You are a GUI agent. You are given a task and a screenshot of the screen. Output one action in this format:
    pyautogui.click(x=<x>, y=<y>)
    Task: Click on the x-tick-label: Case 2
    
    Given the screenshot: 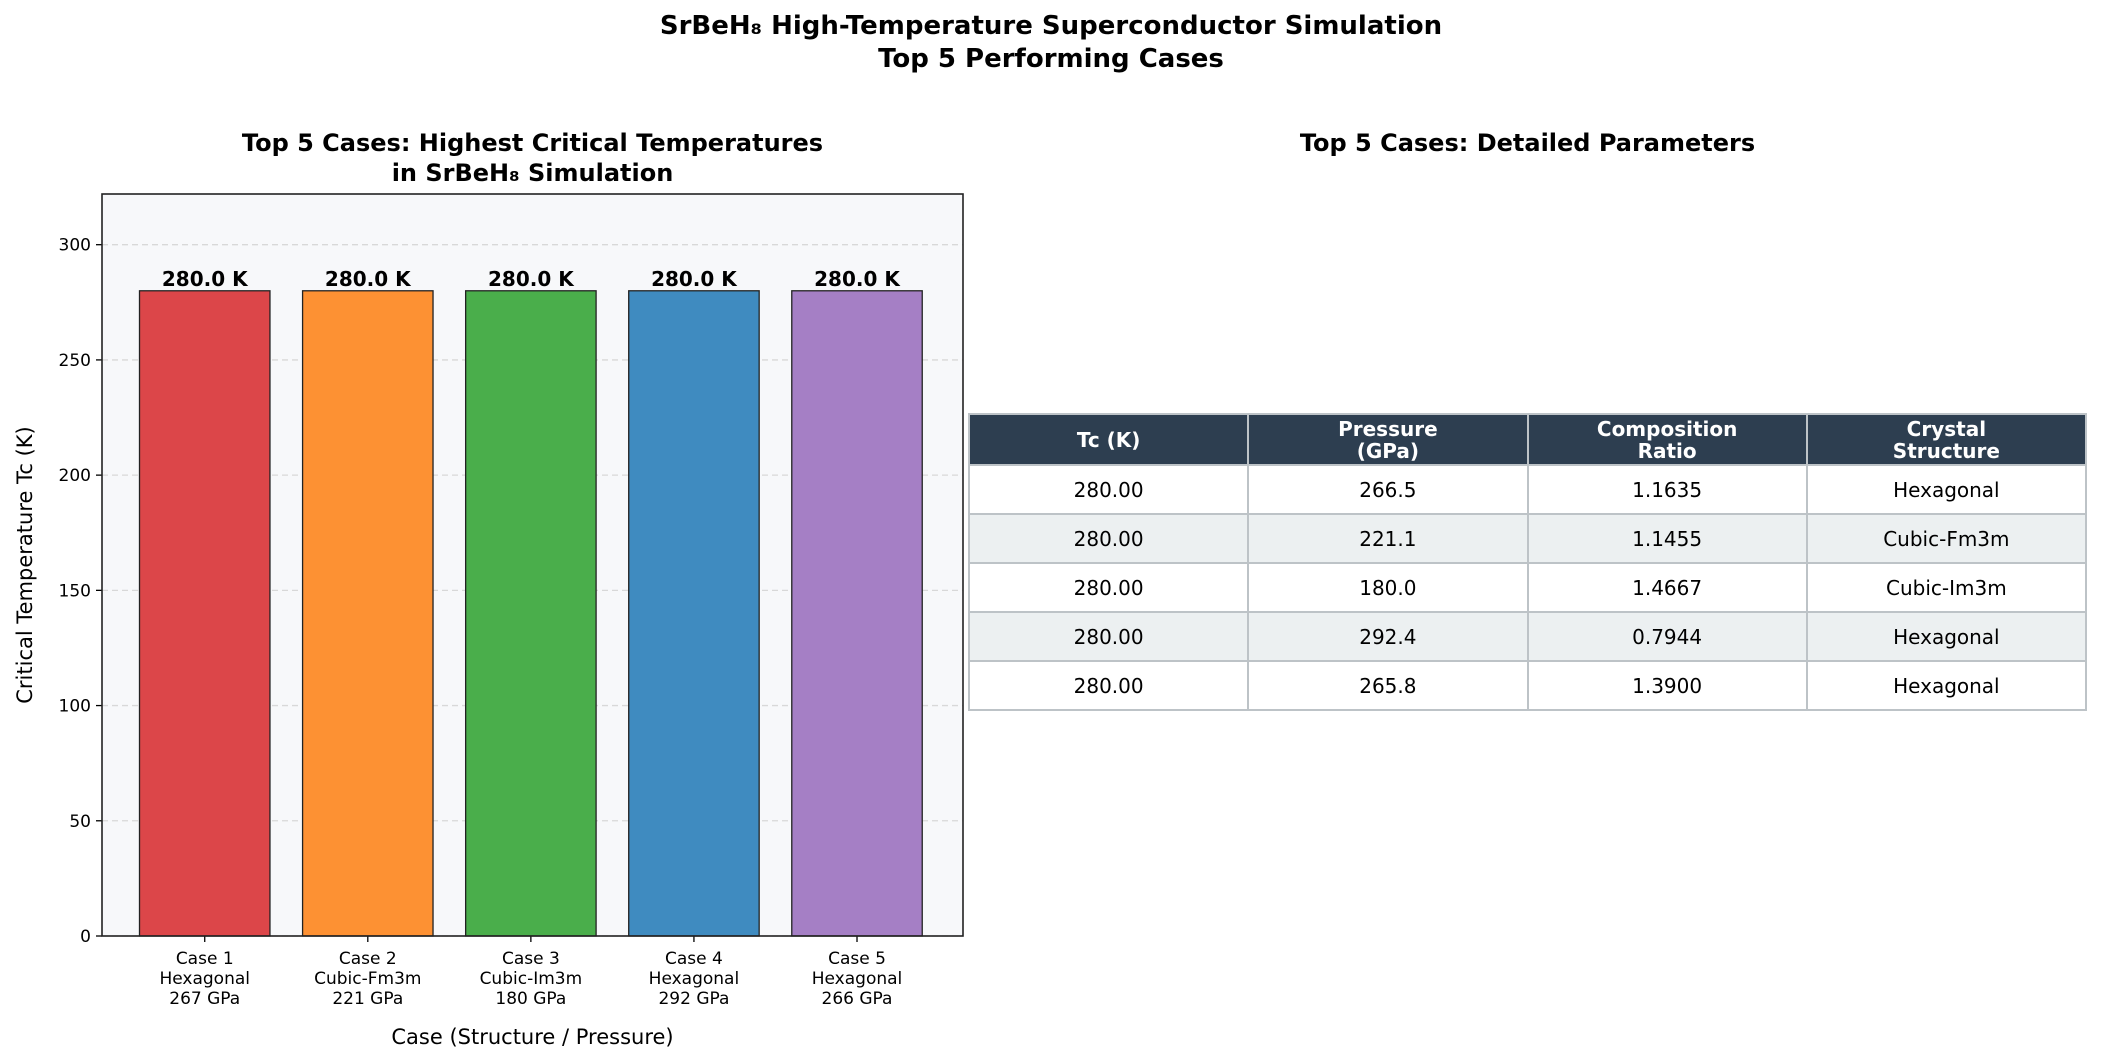 What is the action you would take?
    pyautogui.click(x=368, y=959)
    